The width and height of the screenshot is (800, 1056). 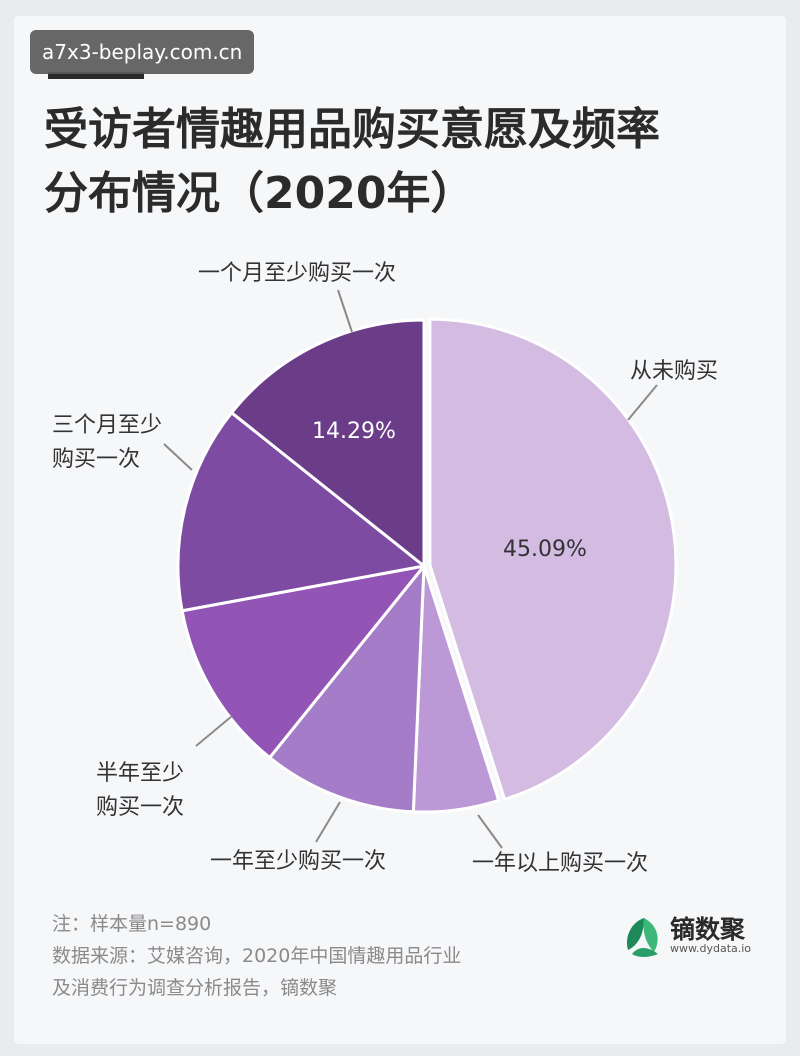 What do you see at coordinates (140, 807) in the screenshot?
I see `slice-label-half_year-1: 购买一次` at bounding box center [140, 807].